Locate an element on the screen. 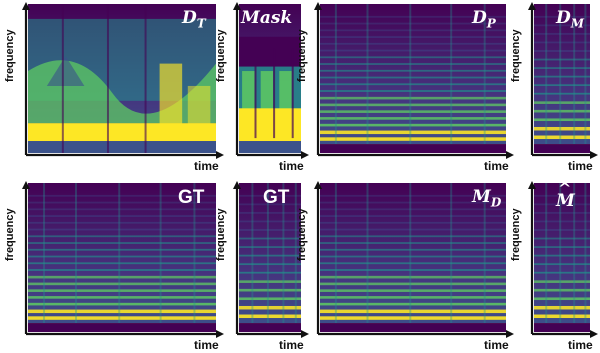 This screenshot has height=353, width=600. spectrogram-md is located at coordinates (413, 257).